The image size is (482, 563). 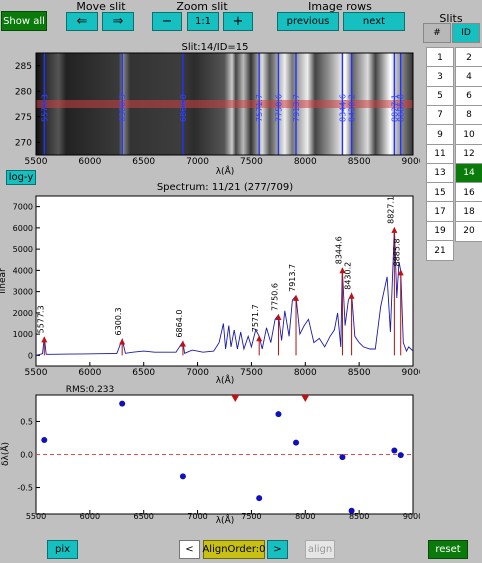 I want to click on image-line-label: 5577.3, so click(x=44, y=108).